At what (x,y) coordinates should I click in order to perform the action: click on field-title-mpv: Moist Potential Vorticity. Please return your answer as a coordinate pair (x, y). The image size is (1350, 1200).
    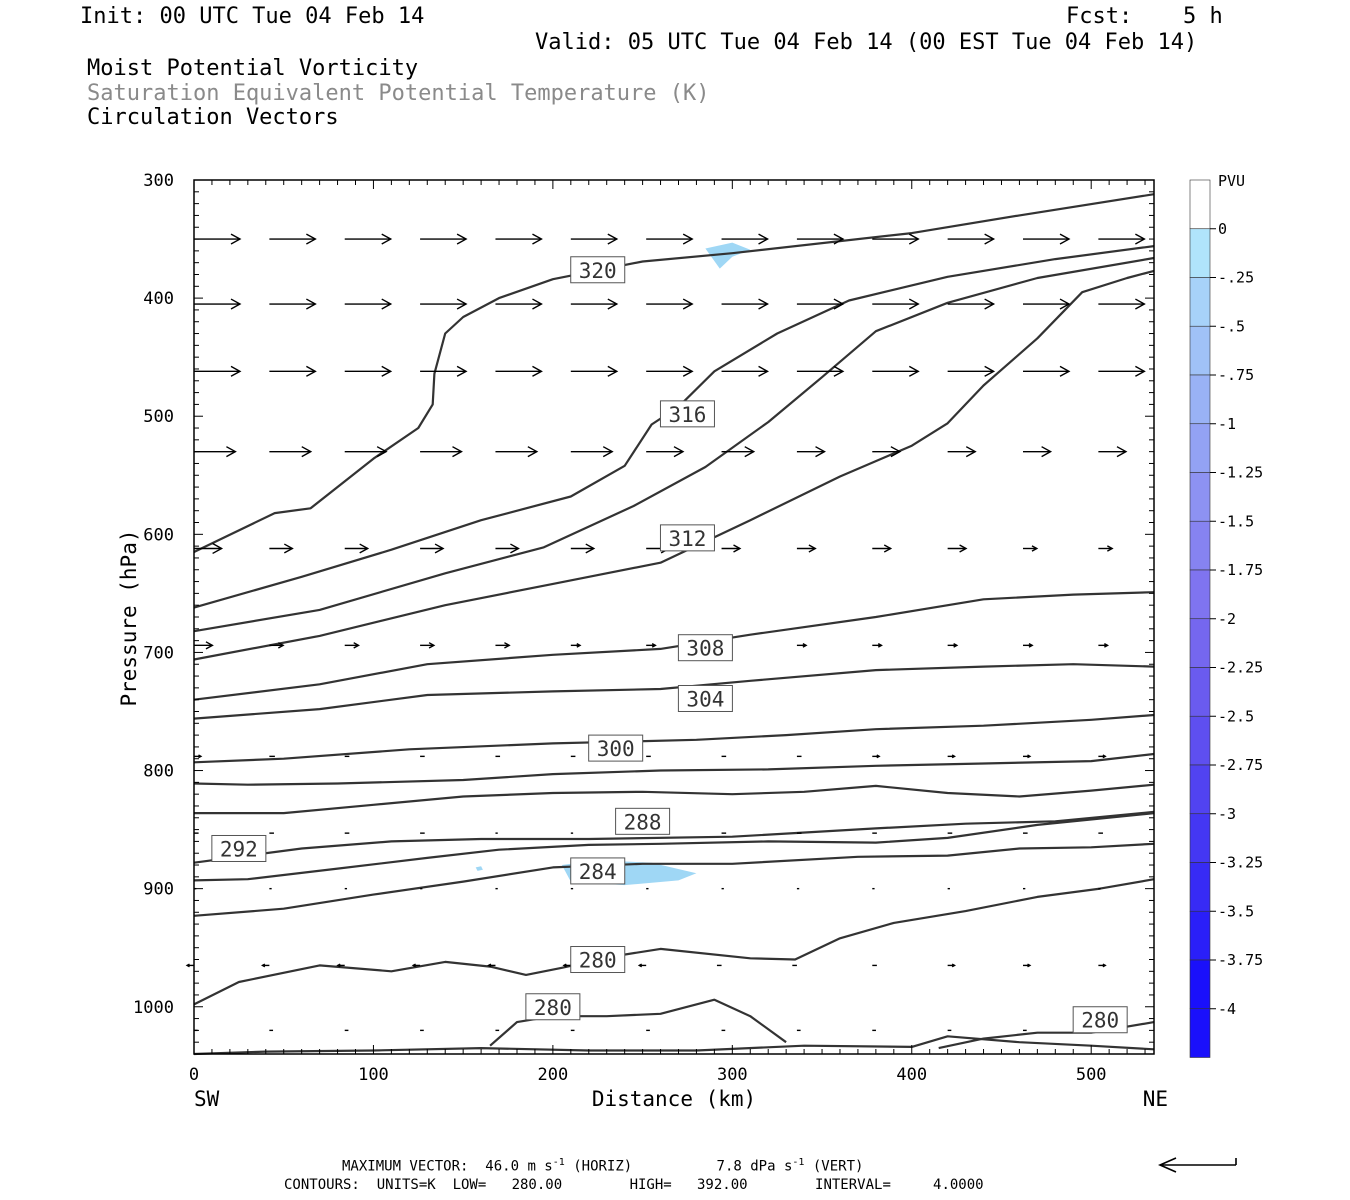
    Looking at the image, I should click on (253, 68).